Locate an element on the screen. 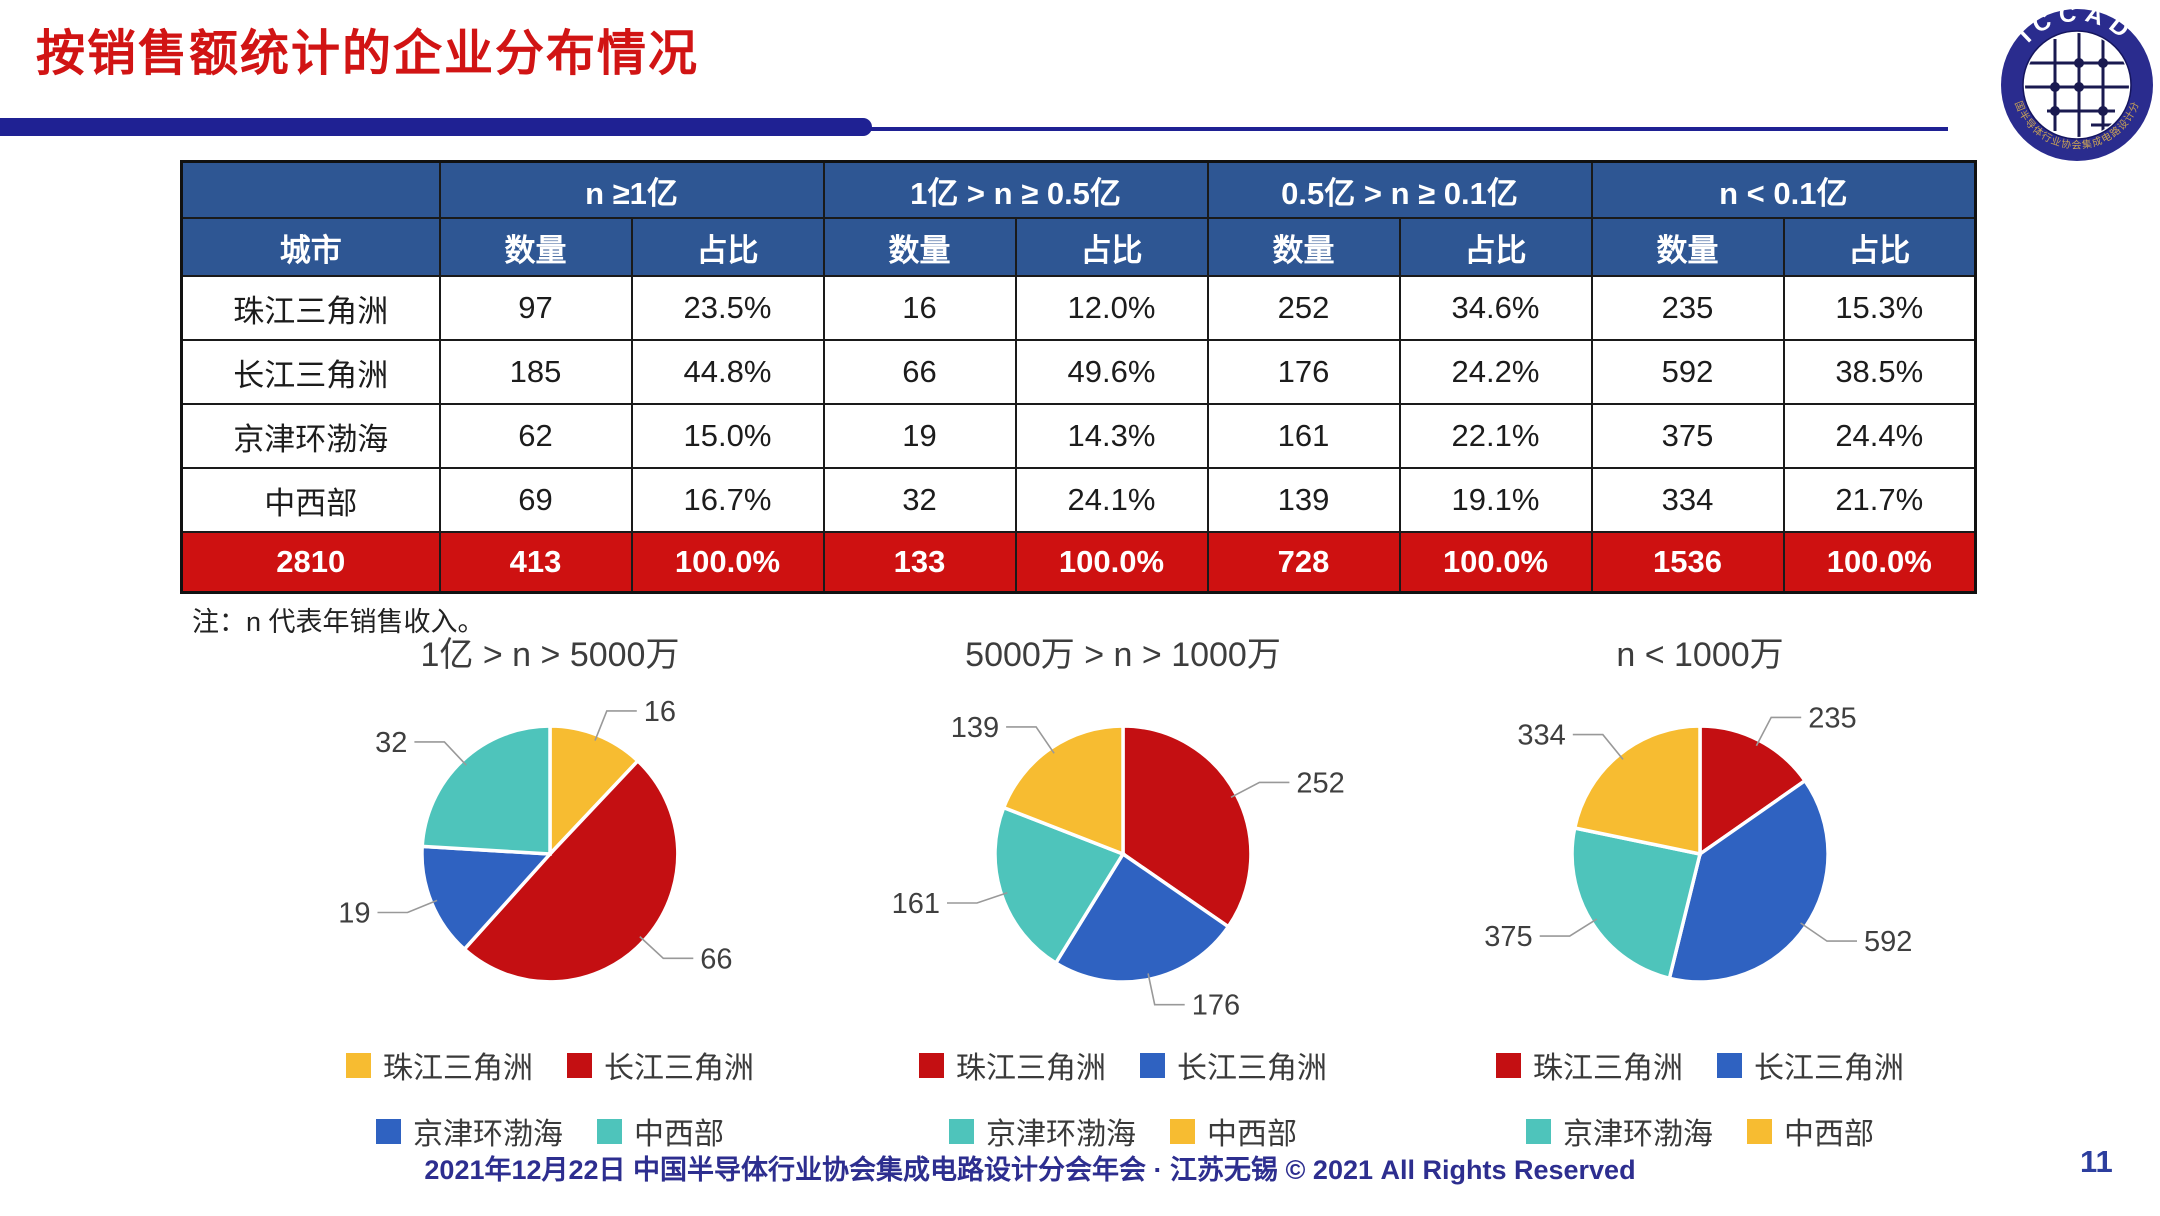 Image resolution: width=2160 pixels, height=1216 pixels. sub-header-cell-0-0: 数量 is located at coordinates (535, 247).